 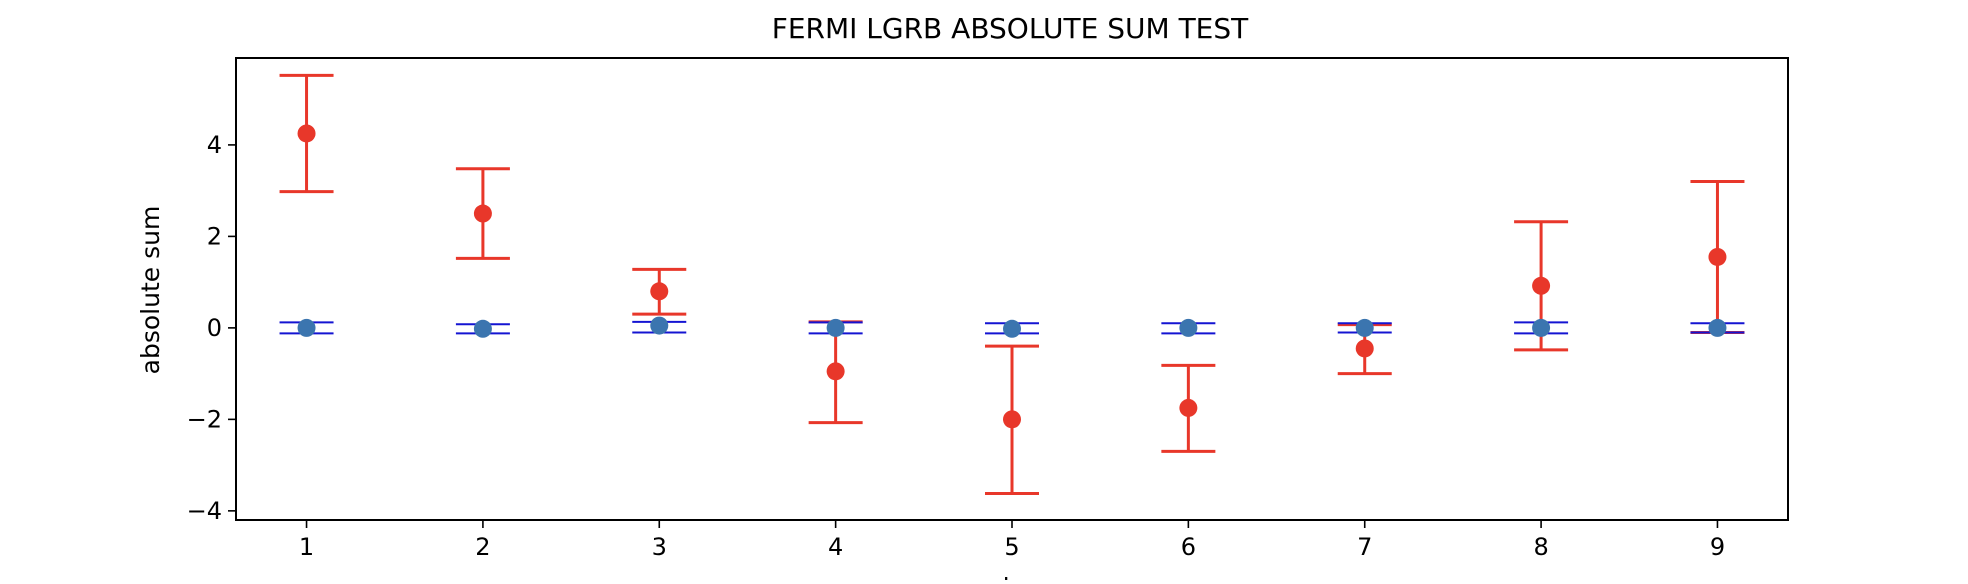 I want to click on x-tick-label: 7, so click(x=1364, y=547).